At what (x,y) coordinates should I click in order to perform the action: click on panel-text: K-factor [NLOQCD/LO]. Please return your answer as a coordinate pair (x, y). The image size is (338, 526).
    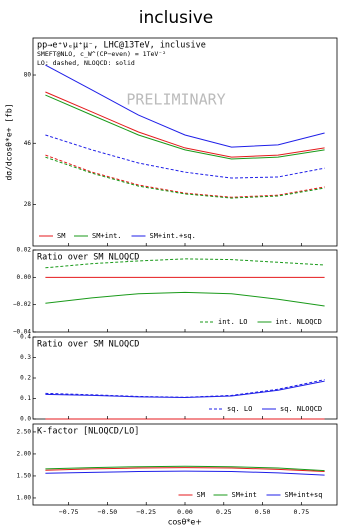
    Looking at the image, I should click on (88, 432).